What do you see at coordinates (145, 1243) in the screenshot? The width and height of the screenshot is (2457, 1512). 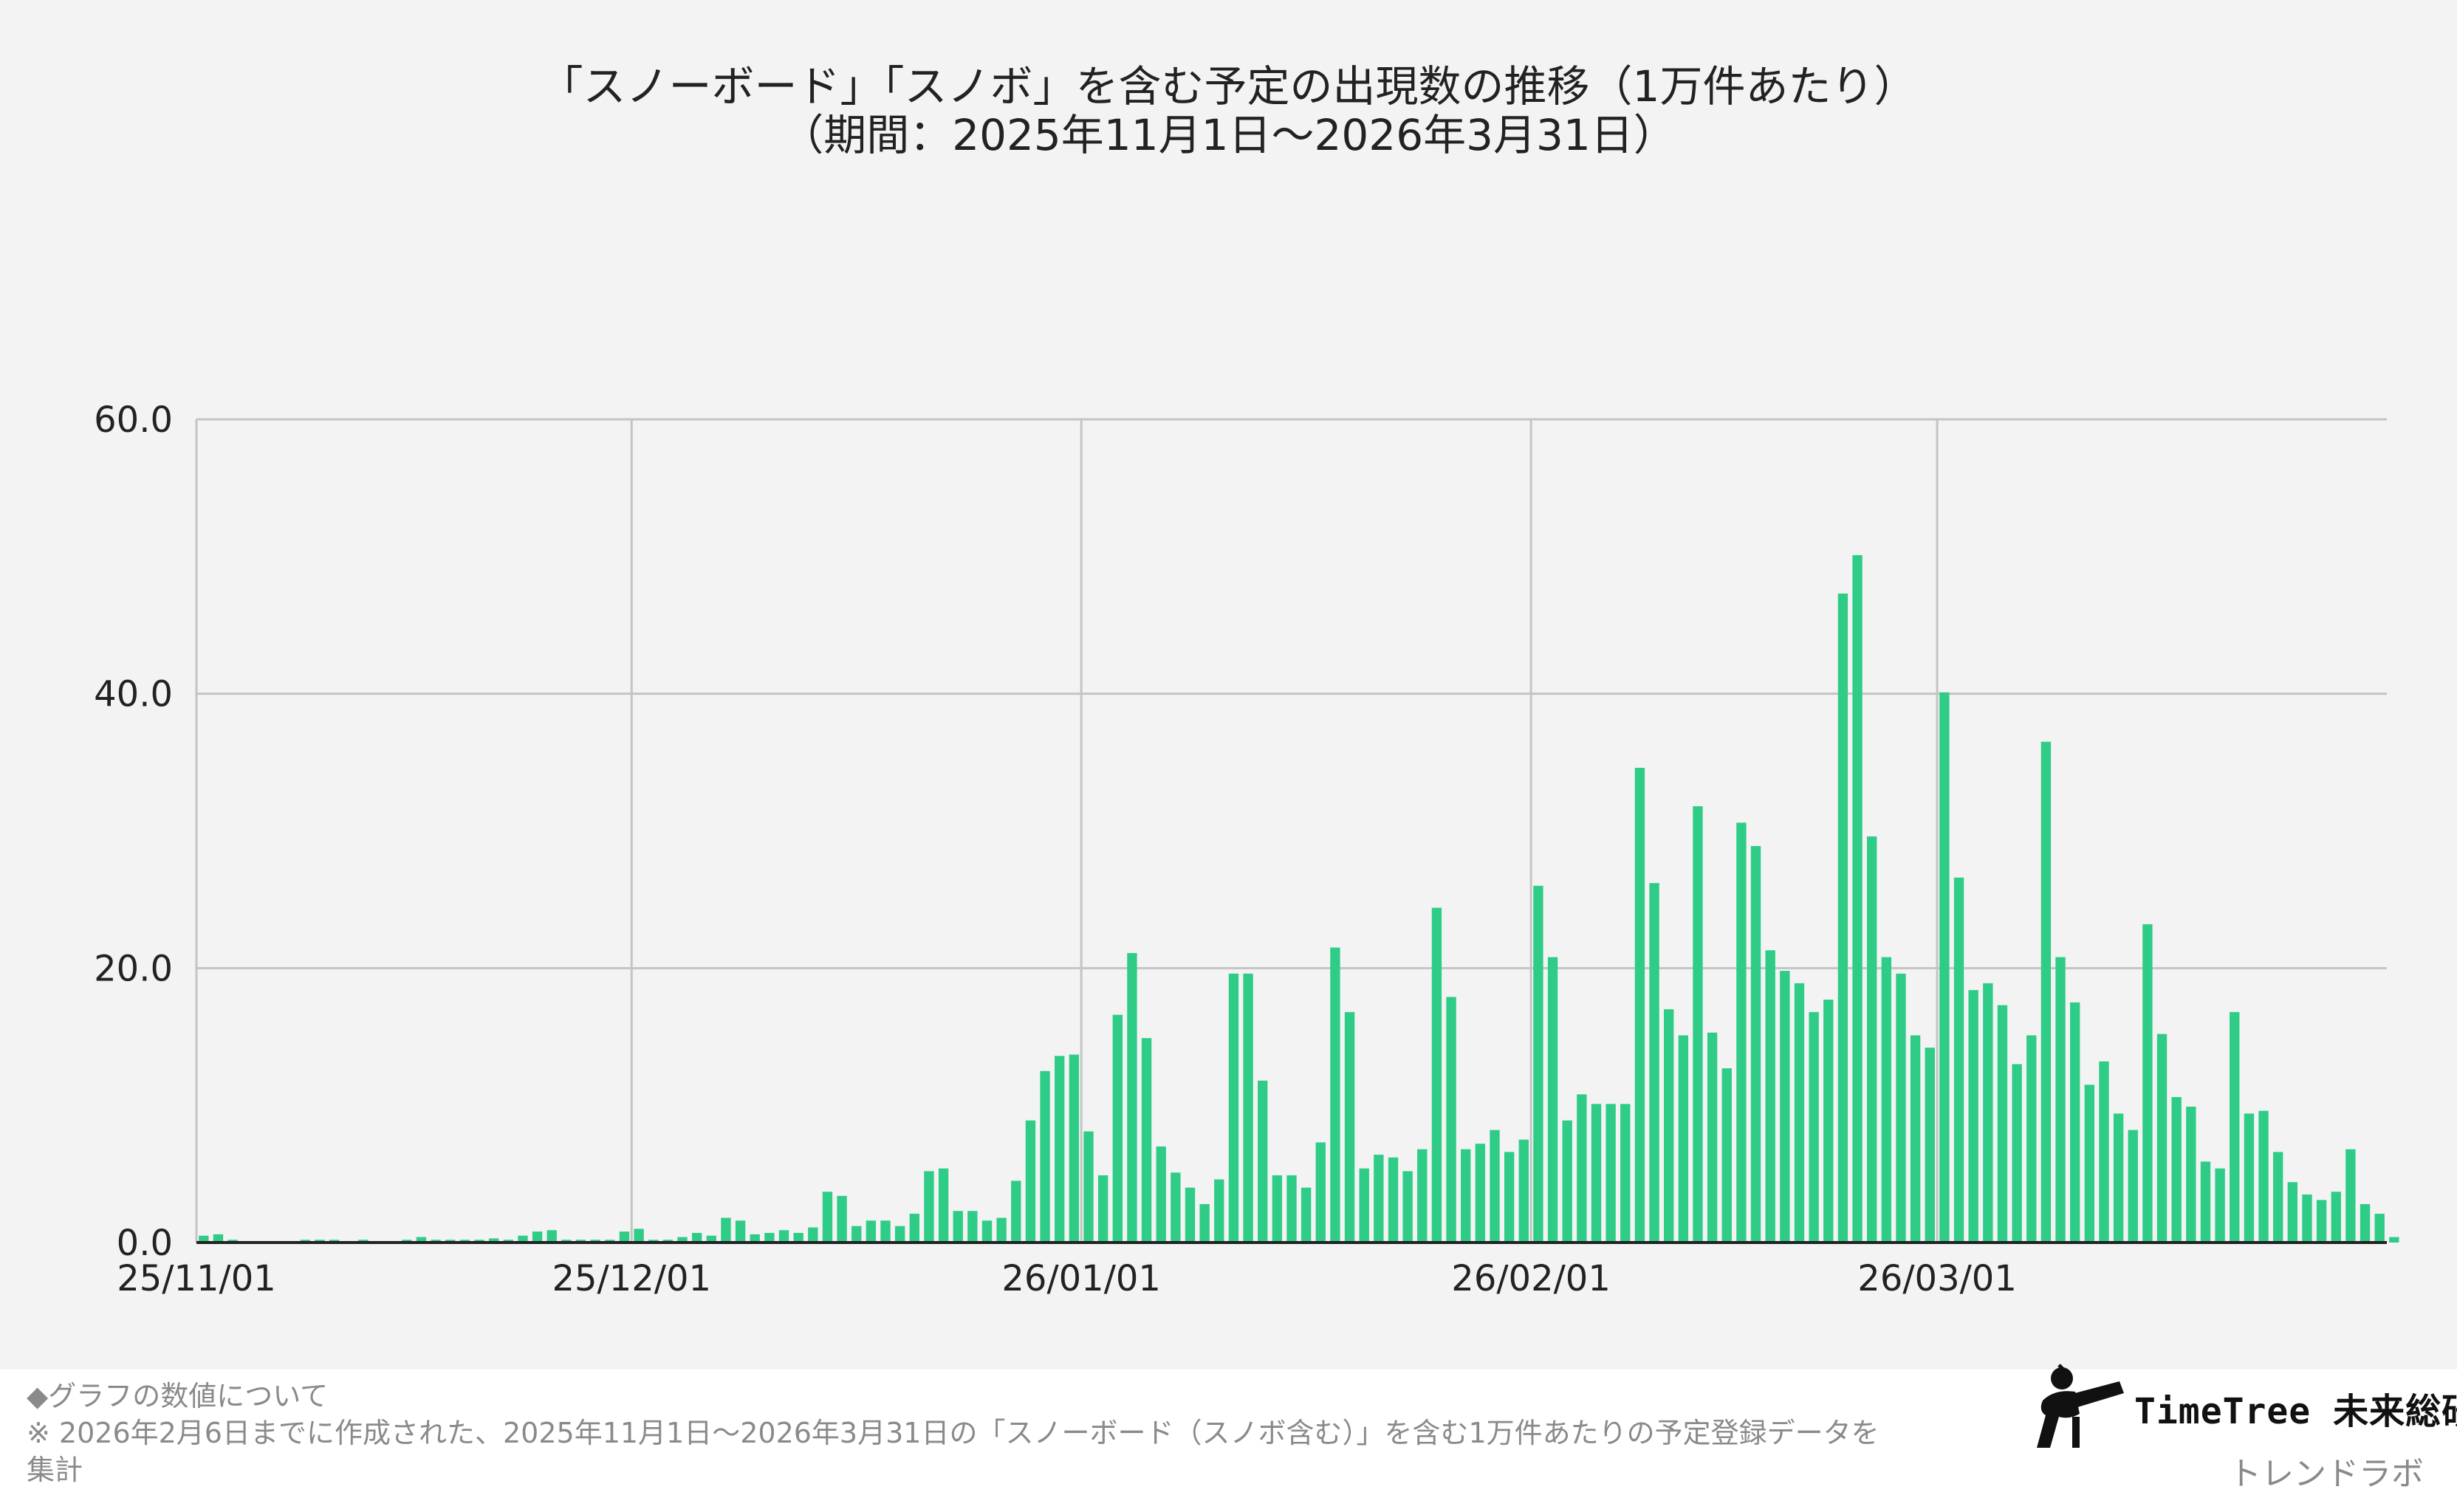 I see `y-tick-label: 0.0` at bounding box center [145, 1243].